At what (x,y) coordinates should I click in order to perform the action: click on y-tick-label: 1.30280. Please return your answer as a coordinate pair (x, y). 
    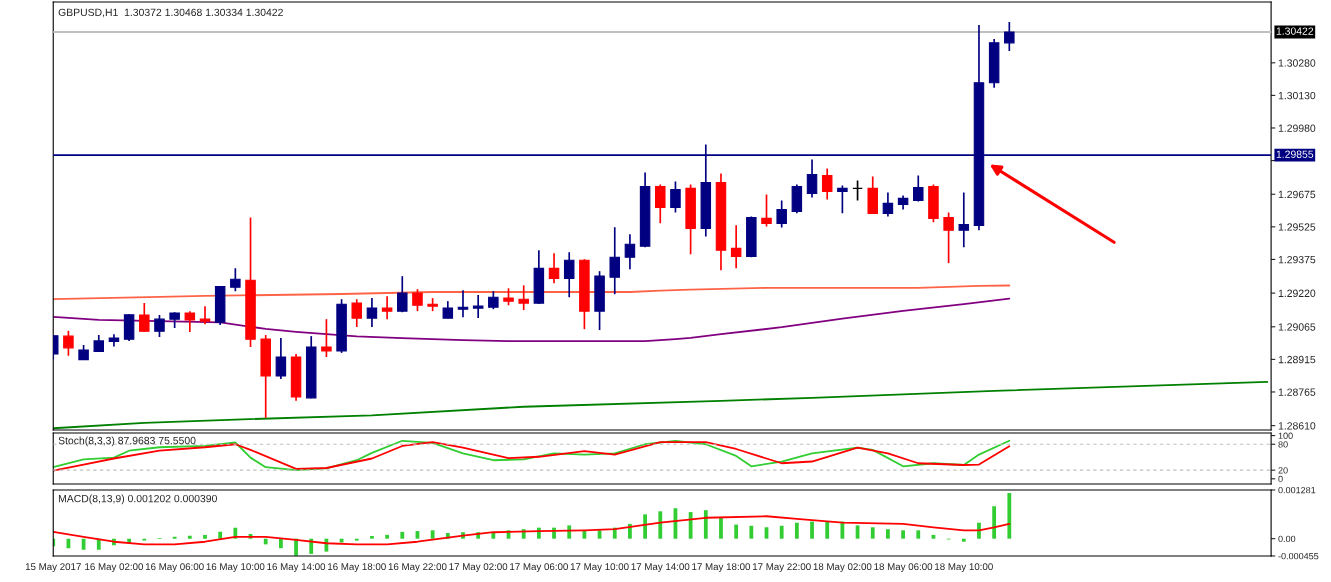
    Looking at the image, I should click on (1297, 63).